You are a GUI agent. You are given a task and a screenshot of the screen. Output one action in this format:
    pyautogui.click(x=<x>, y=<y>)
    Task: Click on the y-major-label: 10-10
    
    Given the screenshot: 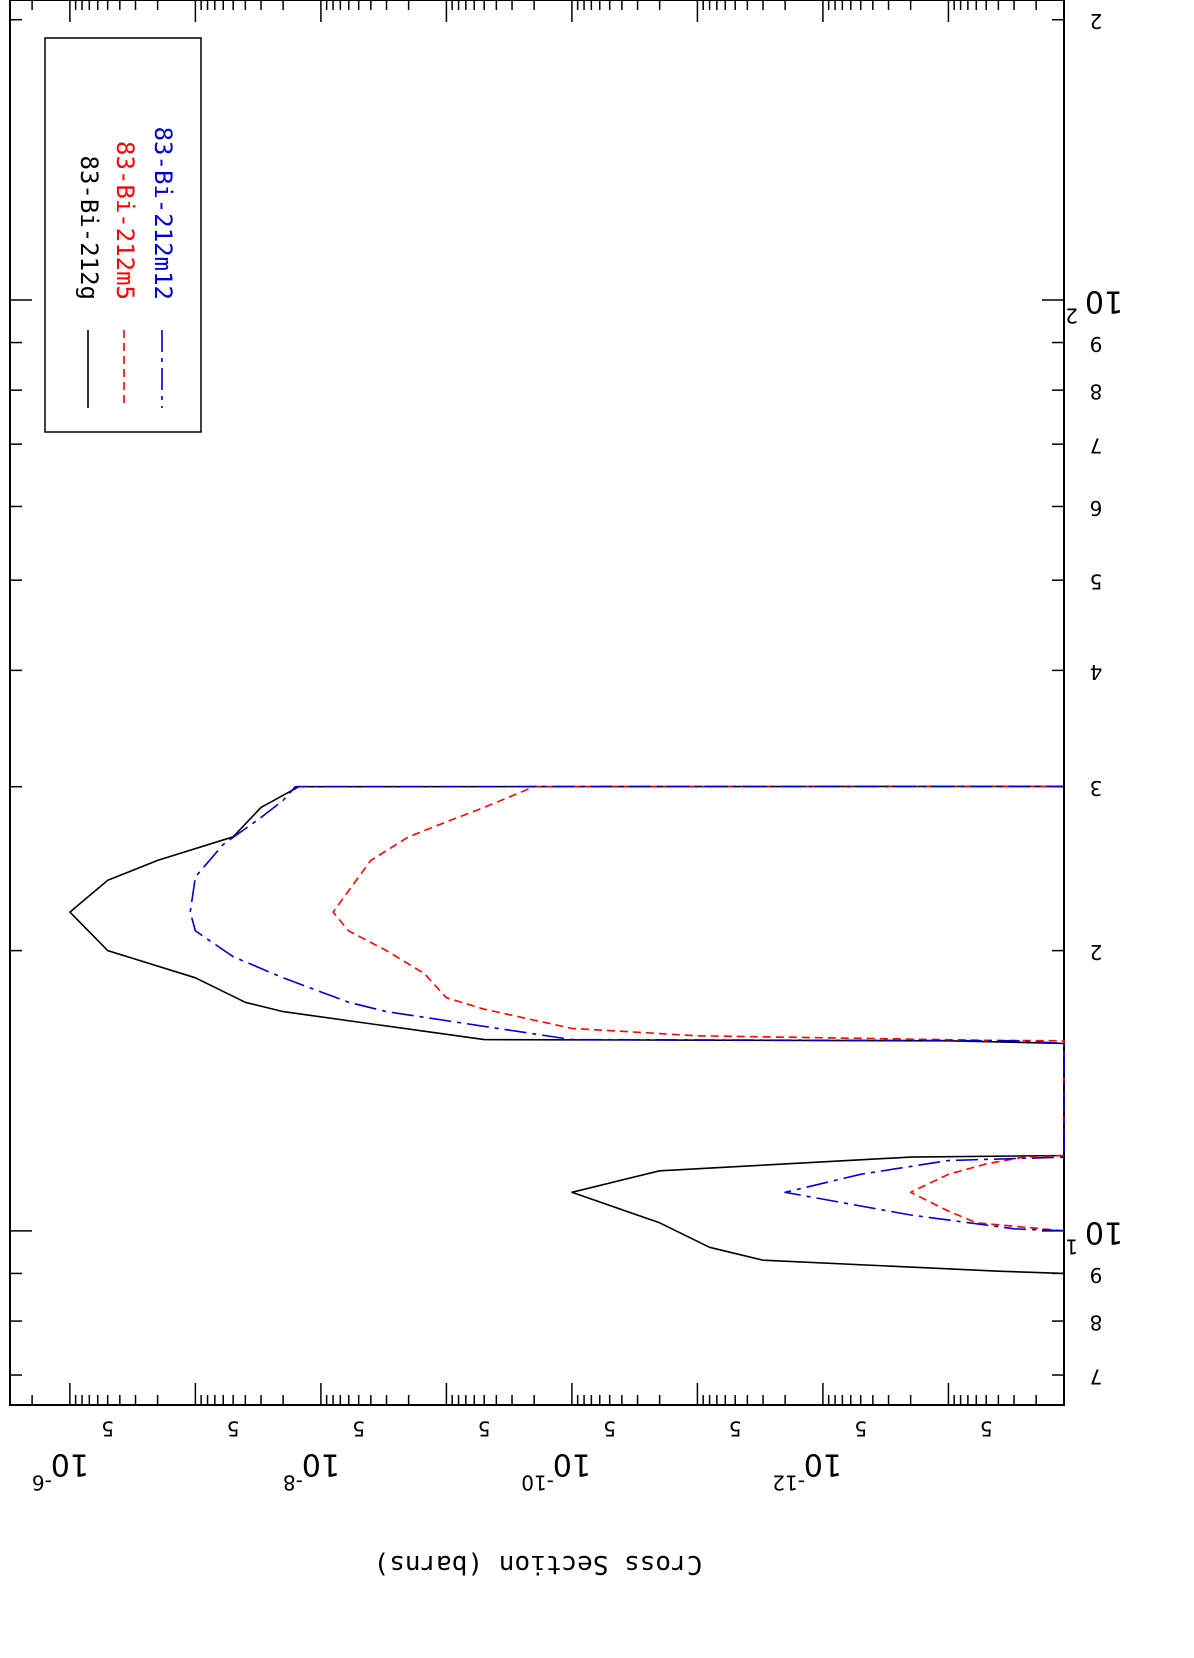 What is the action you would take?
    pyautogui.click(x=556, y=1471)
    